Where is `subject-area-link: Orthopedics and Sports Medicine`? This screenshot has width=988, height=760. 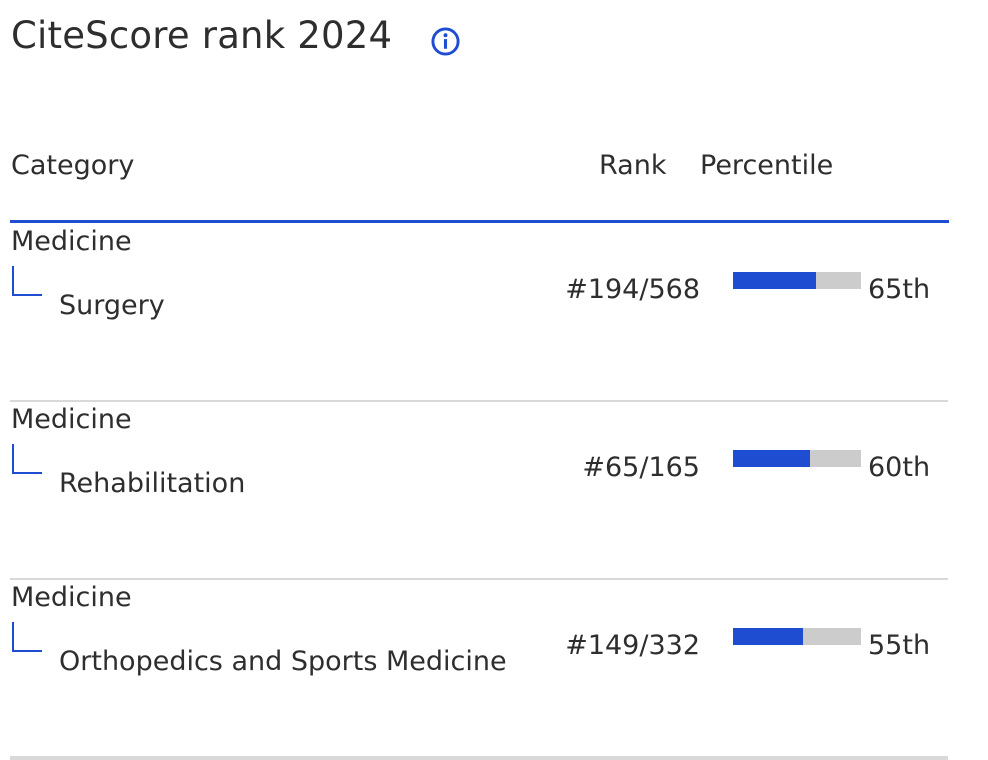
subject-area-link: Orthopedics and Sports Medicine is located at coordinates (283, 661).